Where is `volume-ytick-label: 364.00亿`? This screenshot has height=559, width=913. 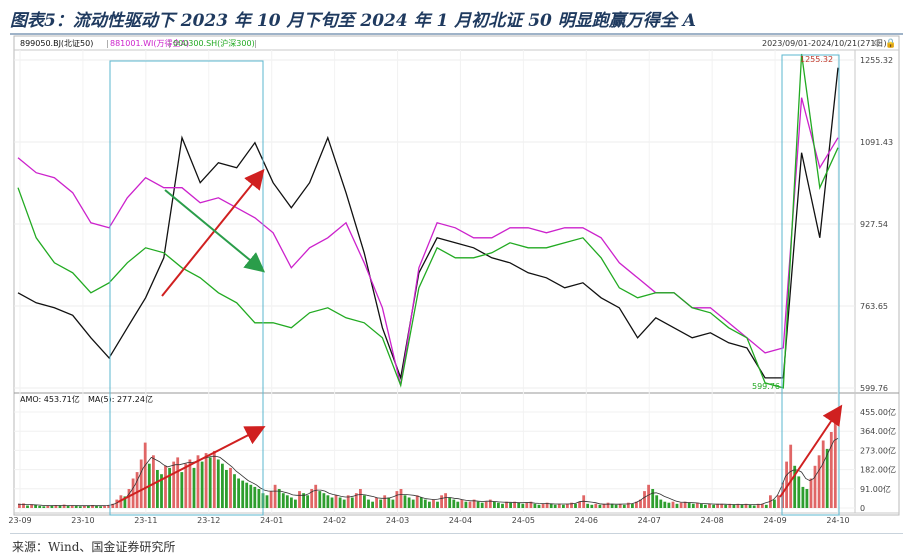 volume-ytick-label: 364.00亿 is located at coordinates (878, 431).